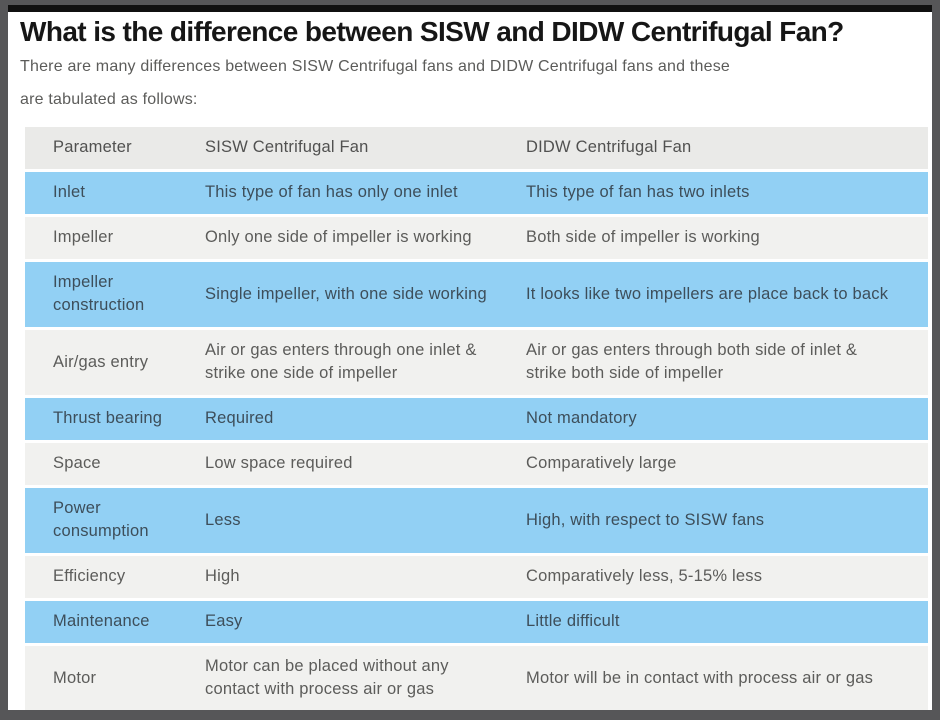 This screenshot has height=720, width=940. Describe the element at coordinates (115, 148) in the screenshot. I see `header-parameter: Parameter` at that location.